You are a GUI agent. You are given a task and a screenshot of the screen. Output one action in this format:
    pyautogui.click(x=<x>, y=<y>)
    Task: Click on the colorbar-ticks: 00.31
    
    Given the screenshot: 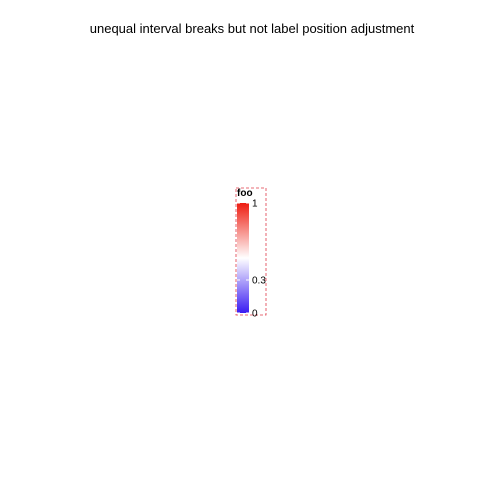 What is the action you would take?
    pyautogui.click(x=251, y=259)
    